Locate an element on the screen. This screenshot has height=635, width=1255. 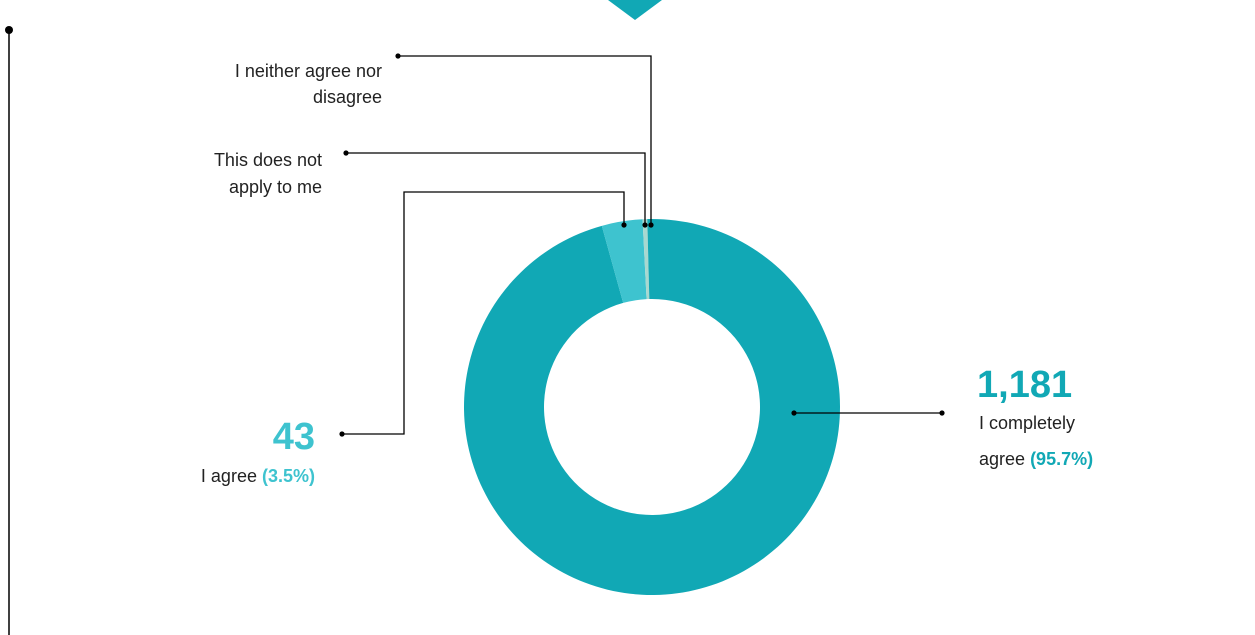
leader-line-agree is located at coordinates (483, 313).